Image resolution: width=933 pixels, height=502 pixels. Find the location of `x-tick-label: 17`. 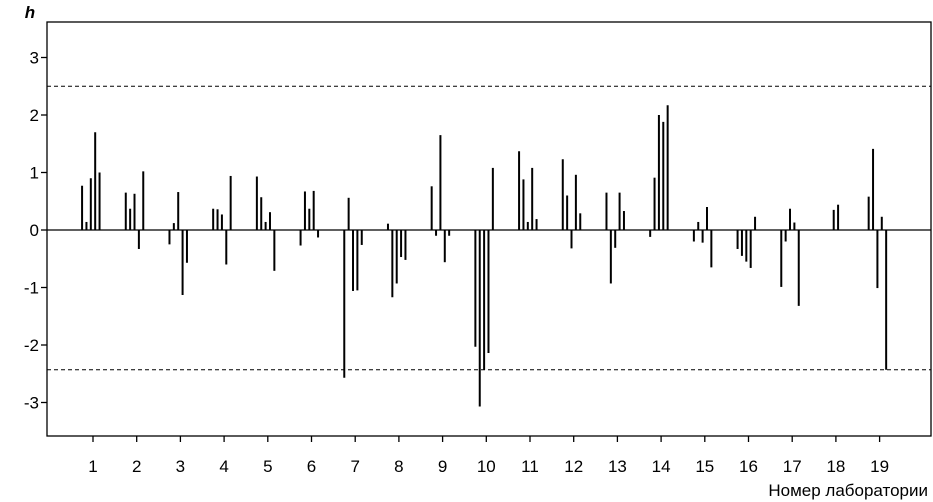

x-tick-label: 17 is located at coordinates (792, 466).